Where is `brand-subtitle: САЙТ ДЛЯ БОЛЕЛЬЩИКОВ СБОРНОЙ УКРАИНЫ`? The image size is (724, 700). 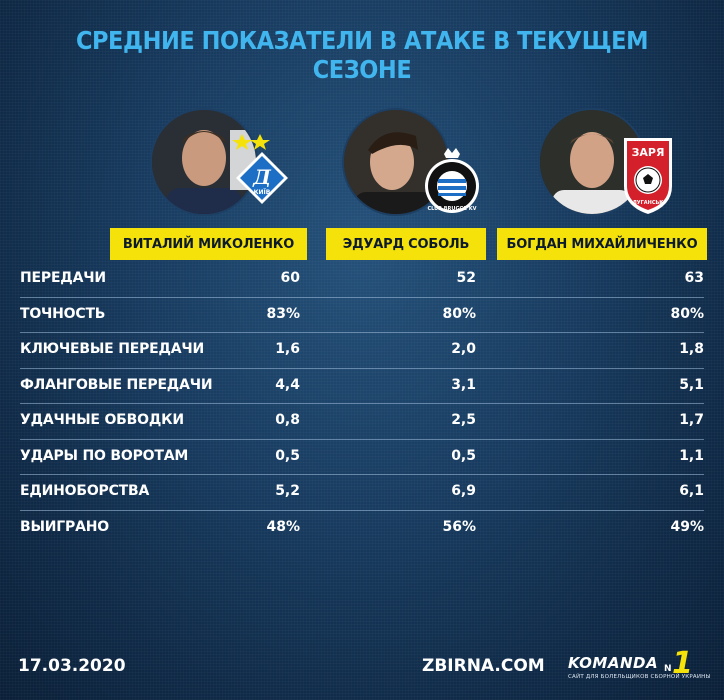 brand-subtitle: САЙТ ДЛЯ БОЛЕЛЬЩИКОВ СБОРНОЙ УКРАИНЫ is located at coordinates (639, 677).